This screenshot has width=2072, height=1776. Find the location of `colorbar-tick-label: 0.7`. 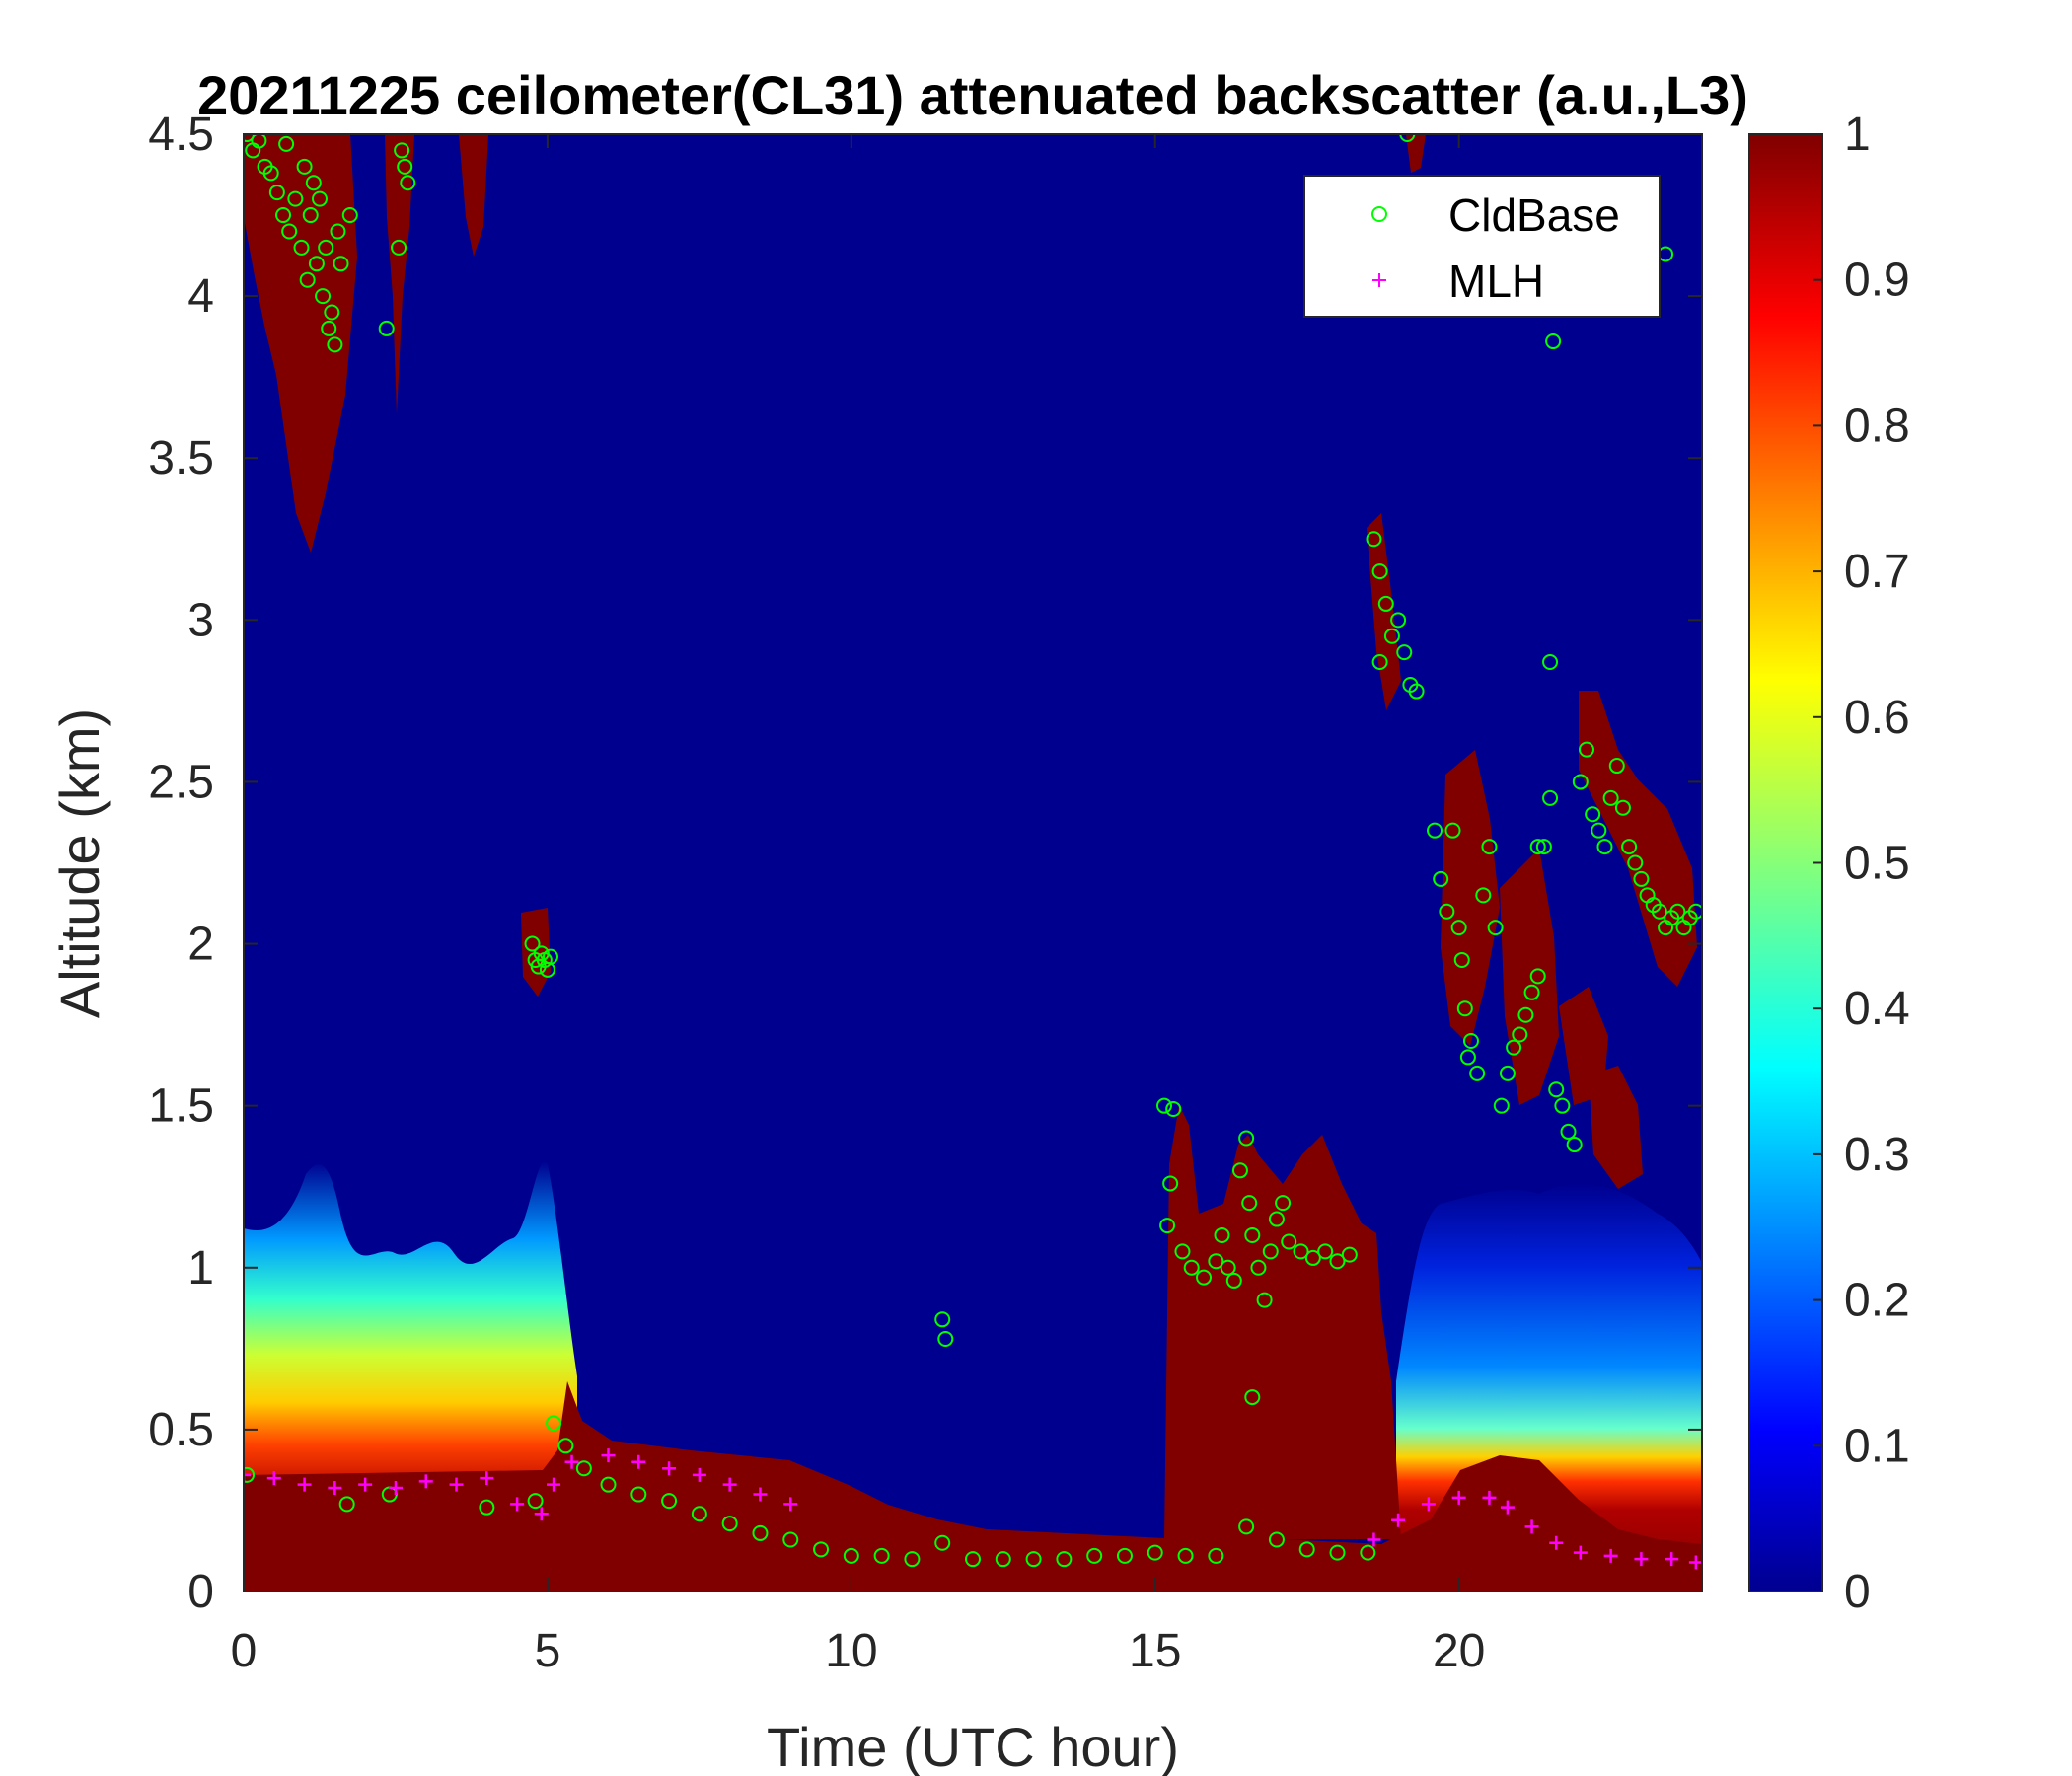

colorbar-tick-label: 0.7 is located at coordinates (1877, 572).